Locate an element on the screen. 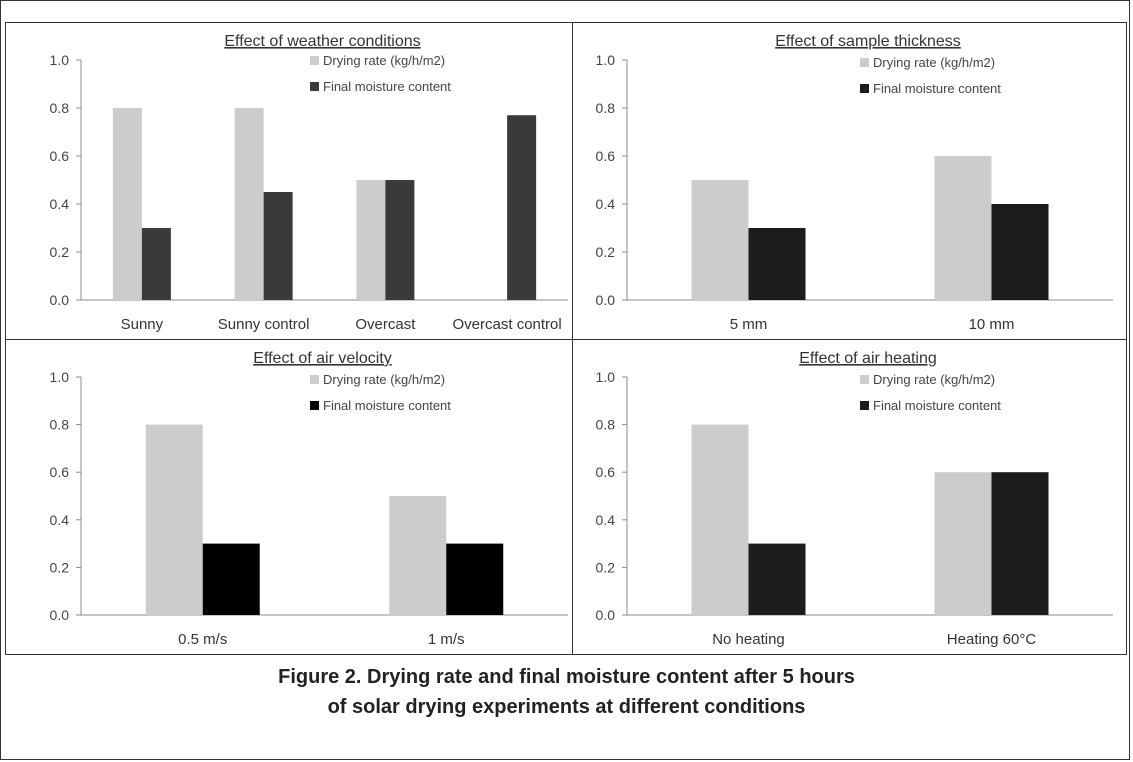 The height and width of the screenshot is (762, 1133). chart-title: Effect of weather conditions is located at coordinates (322, 41).